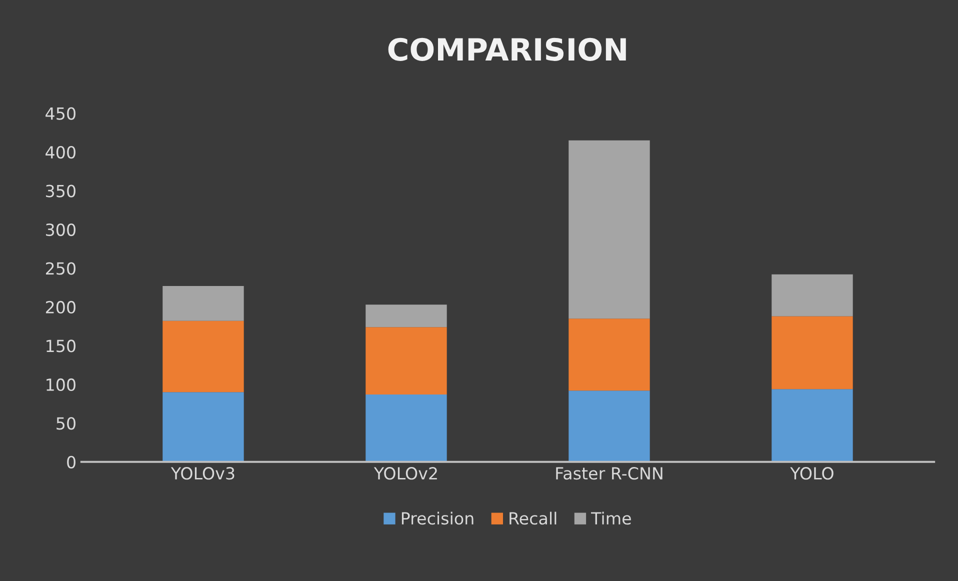 Image resolution: width=958 pixels, height=581 pixels. Describe the element at coordinates (61, 191) in the screenshot. I see `y-tick-label: 350` at that location.